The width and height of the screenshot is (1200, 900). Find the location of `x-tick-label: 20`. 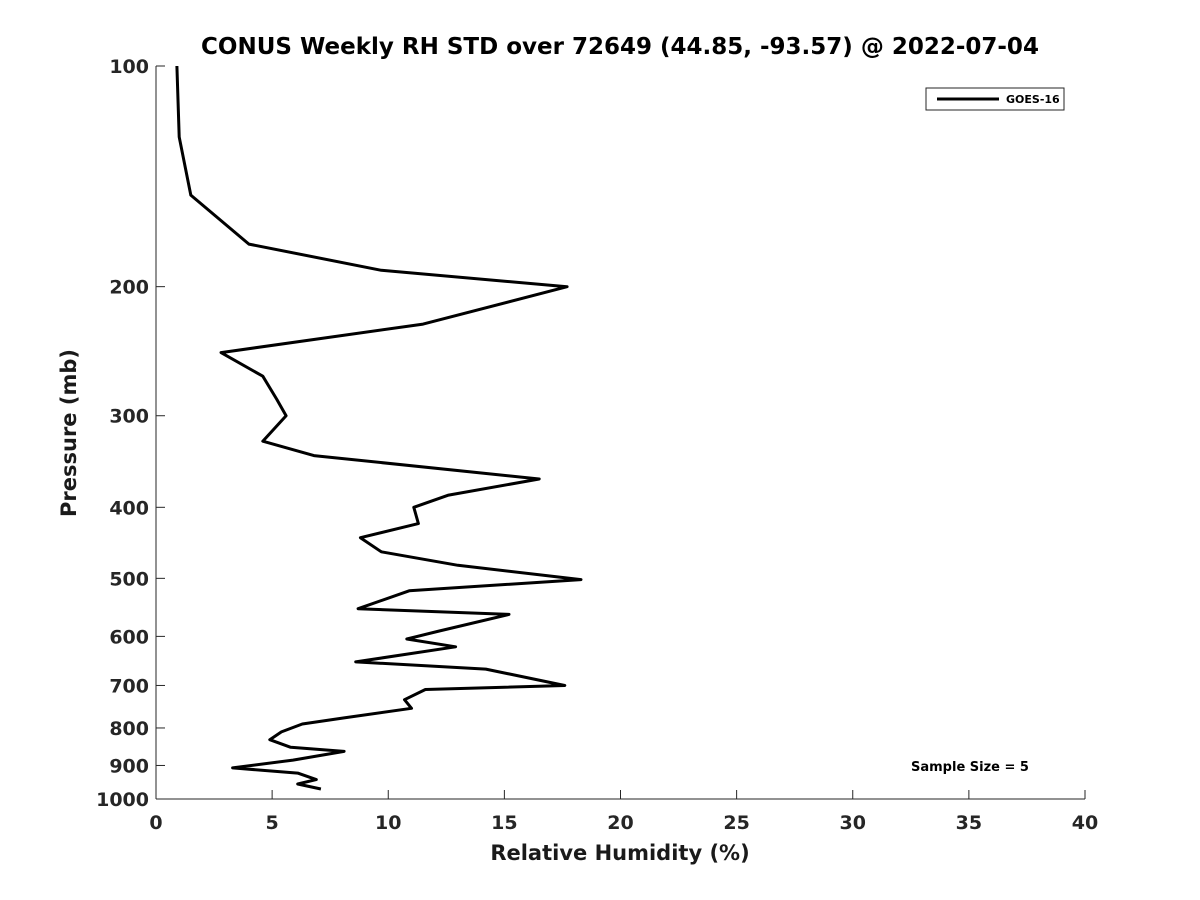

x-tick-label: 20 is located at coordinates (620, 823).